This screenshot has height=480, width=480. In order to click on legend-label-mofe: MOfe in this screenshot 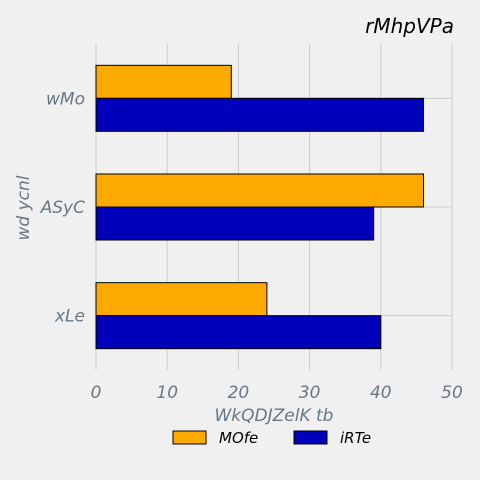, I will do `click(238, 438)`.